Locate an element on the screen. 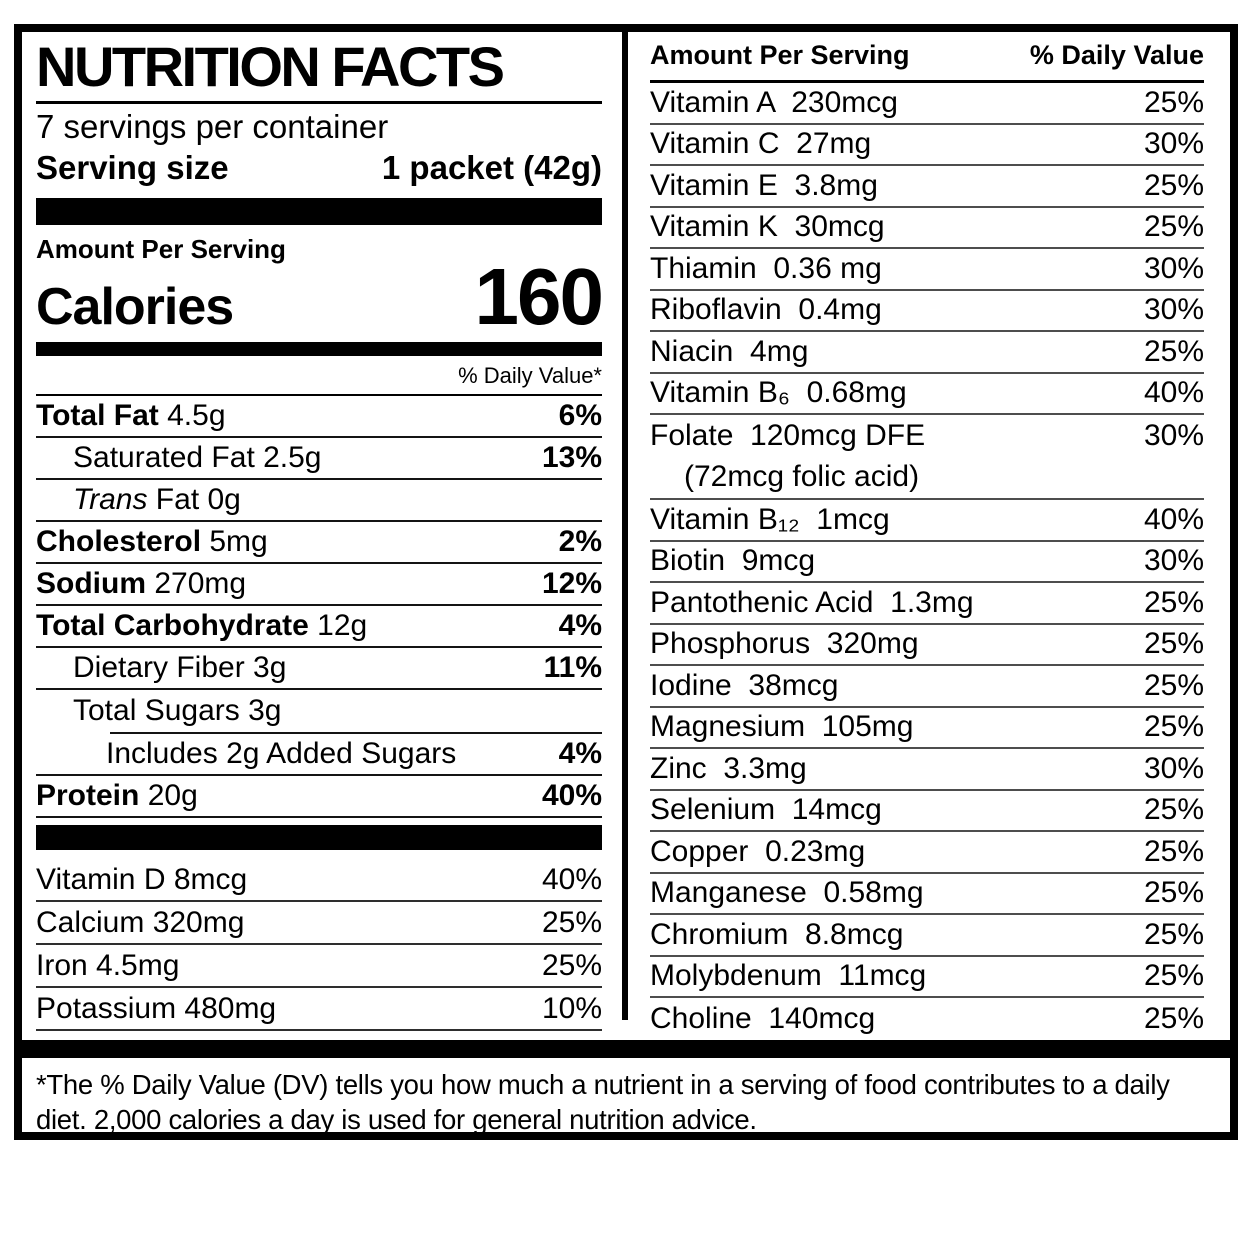 The width and height of the screenshot is (1250, 1250). daily-value: 11% is located at coordinates (572, 667).